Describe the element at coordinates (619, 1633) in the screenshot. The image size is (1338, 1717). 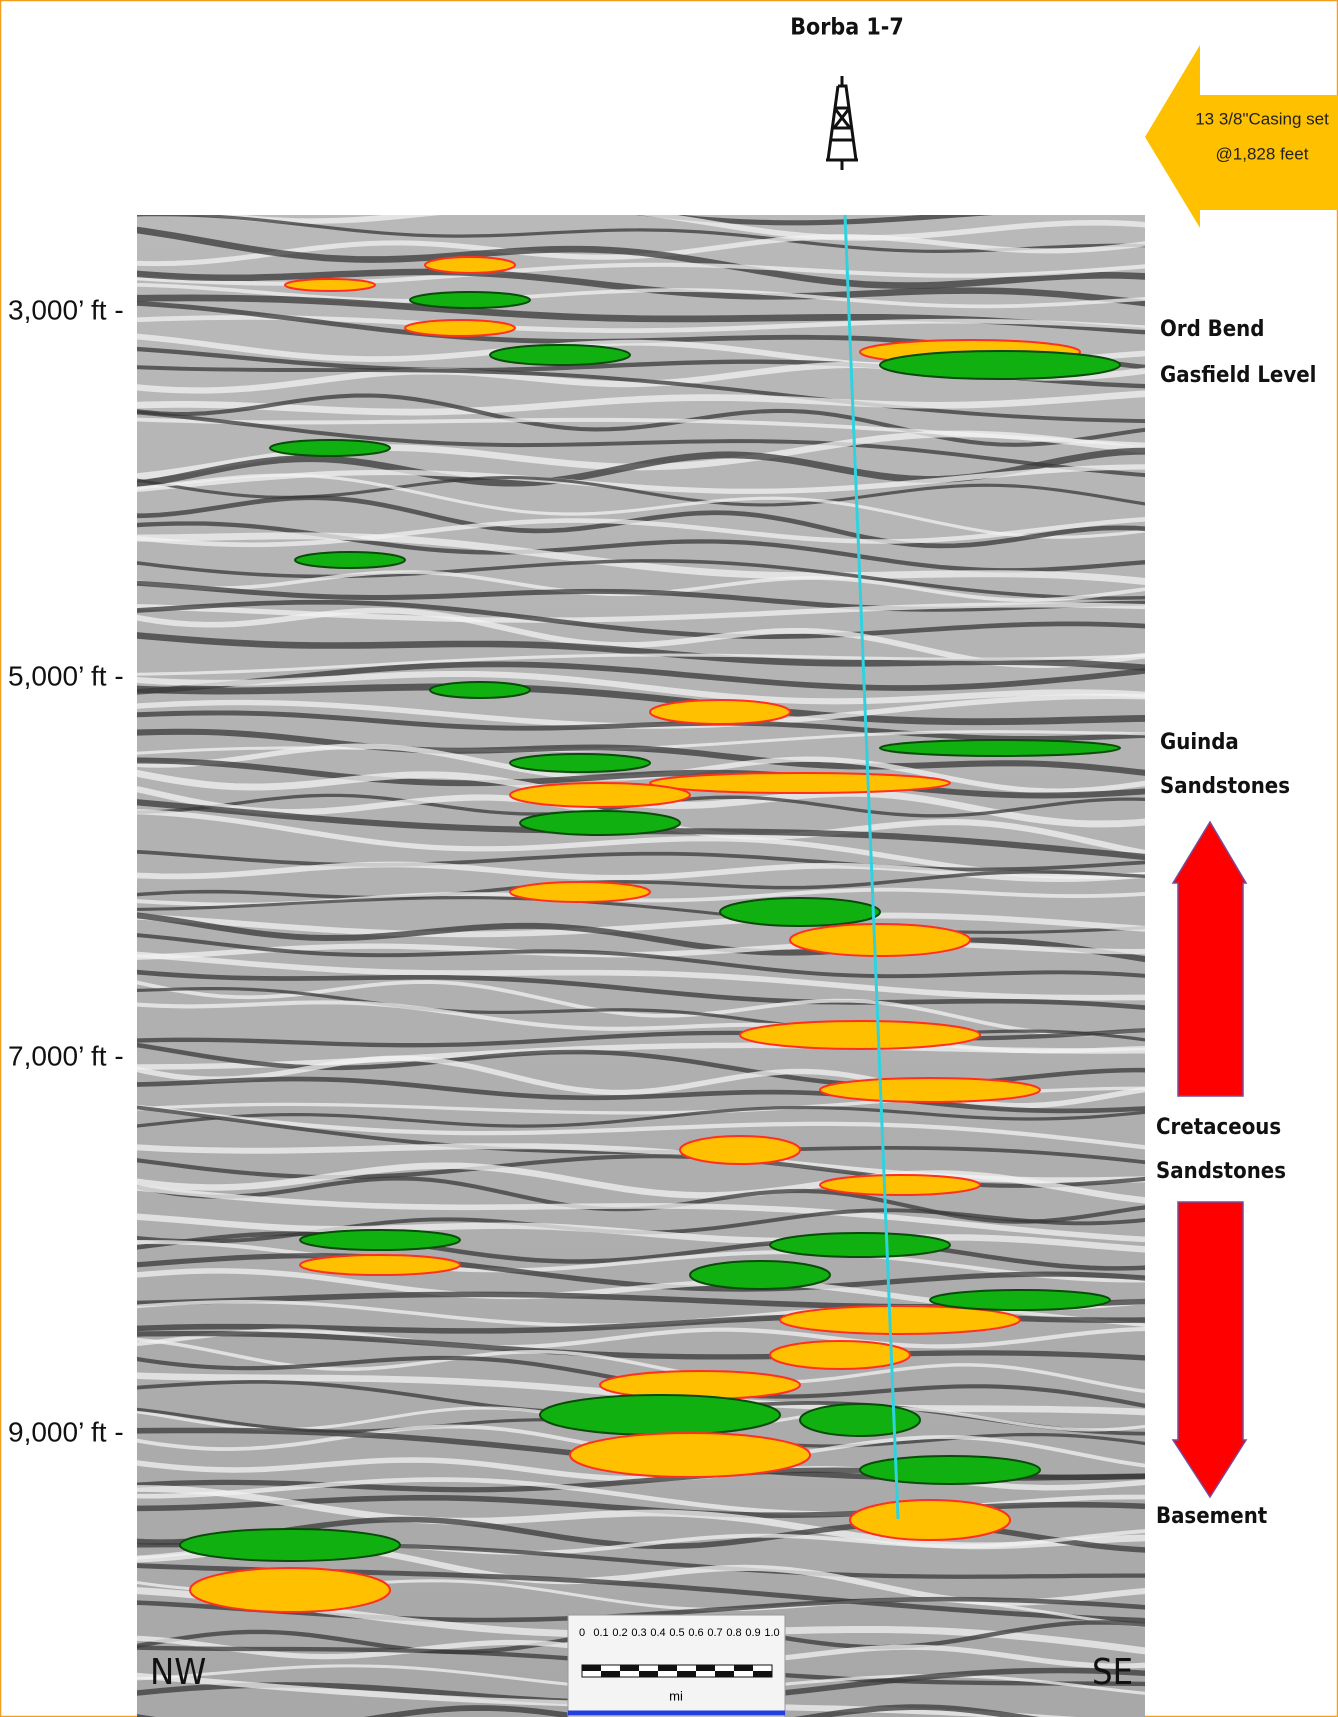
I see `scale-tick-label: 0.2` at that location.